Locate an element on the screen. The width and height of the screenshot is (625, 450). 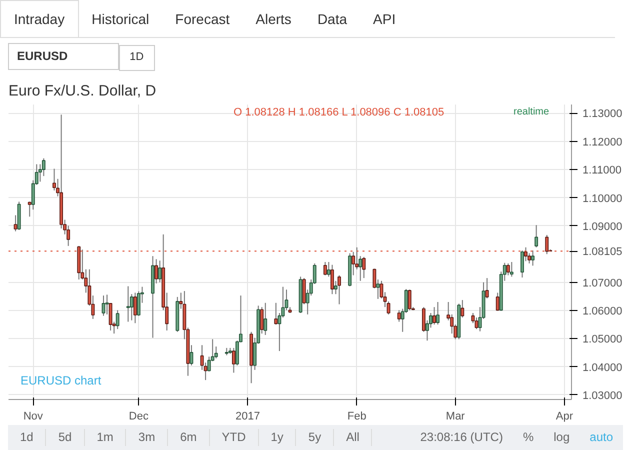
text: 5y is located at coordinates (315, 437).